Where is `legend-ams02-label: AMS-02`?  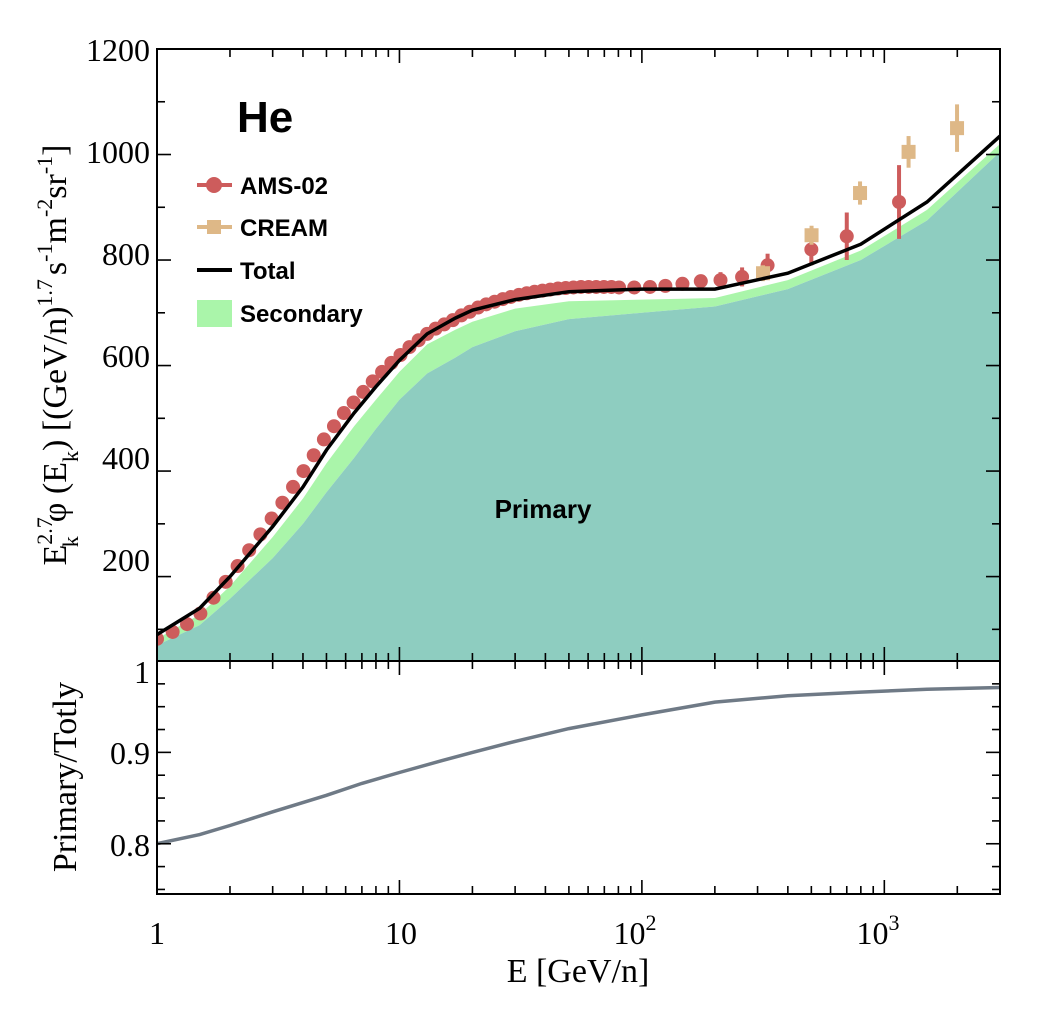 legend-ams02-label: AMS-02 is located at coordinates (284, 186).